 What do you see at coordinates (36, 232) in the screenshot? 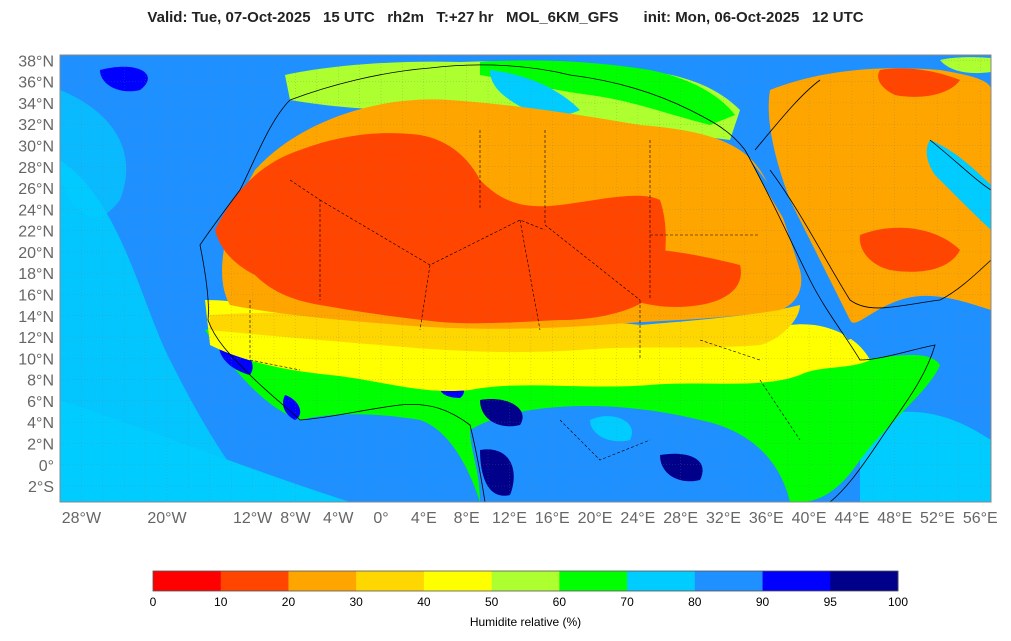
I see `lat-tick-label: 22°N` at bounding box center [36, 232].